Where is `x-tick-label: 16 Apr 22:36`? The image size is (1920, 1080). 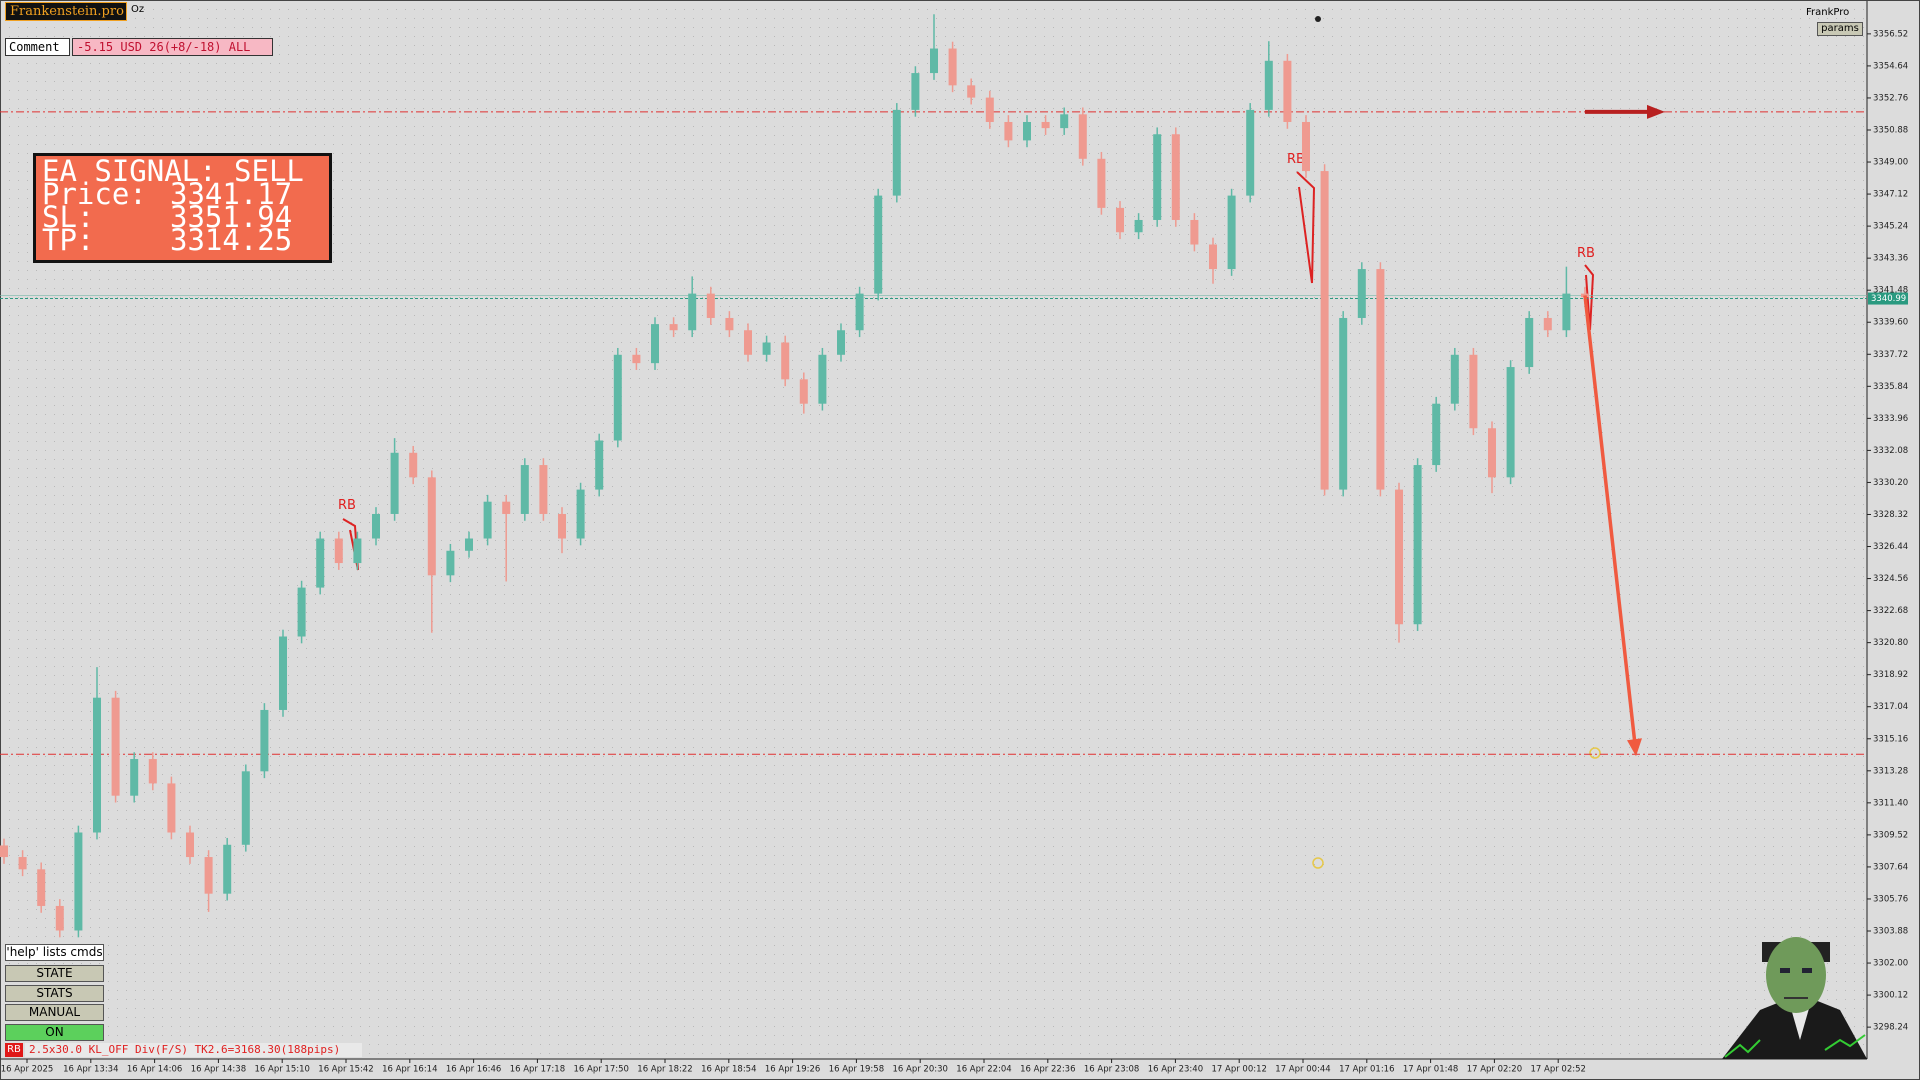
x-tick-label: 16 Apr 22:36 is located at coordinates (1047, 1070).